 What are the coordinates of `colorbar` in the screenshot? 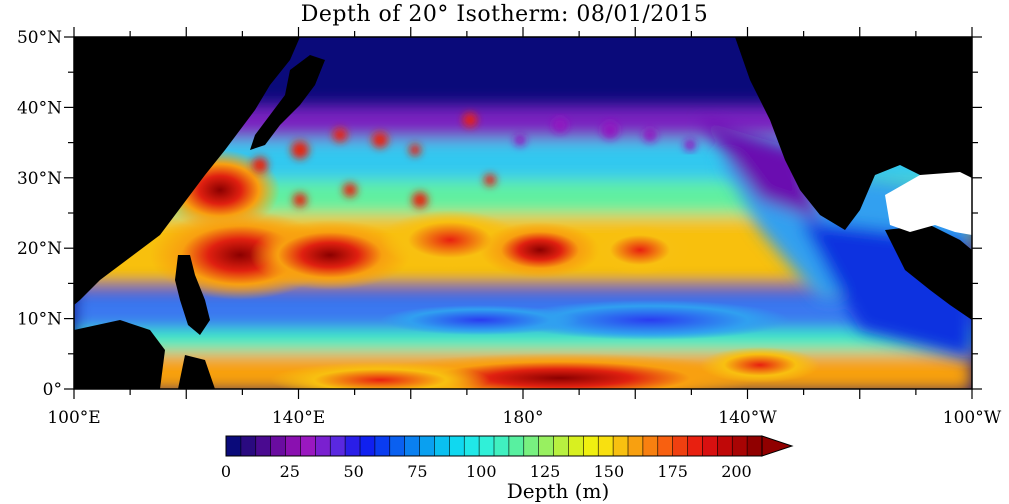 It's located at (509, 446).